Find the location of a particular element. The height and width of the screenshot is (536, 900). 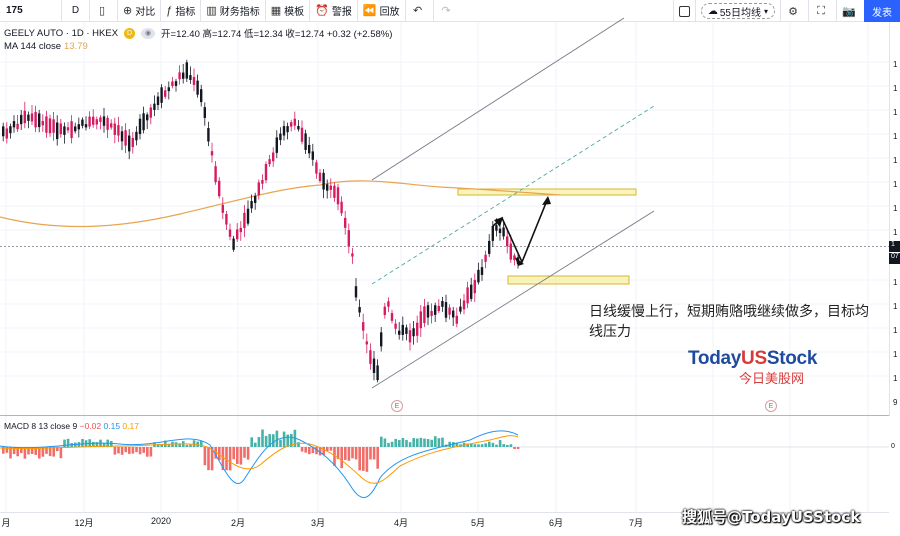

brand-cn: 今日美股网 is located at coordinates (772, 379).